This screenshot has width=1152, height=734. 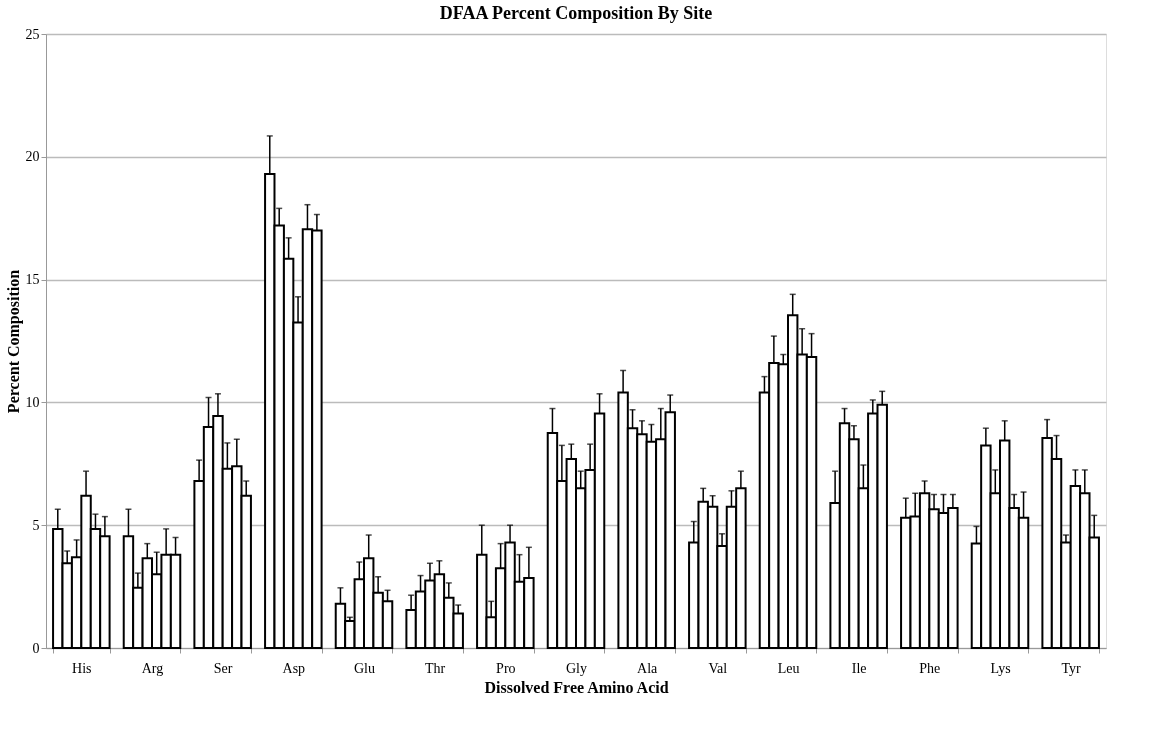 I want to click on y-tick-label: 20, so click(x=32, y=157).